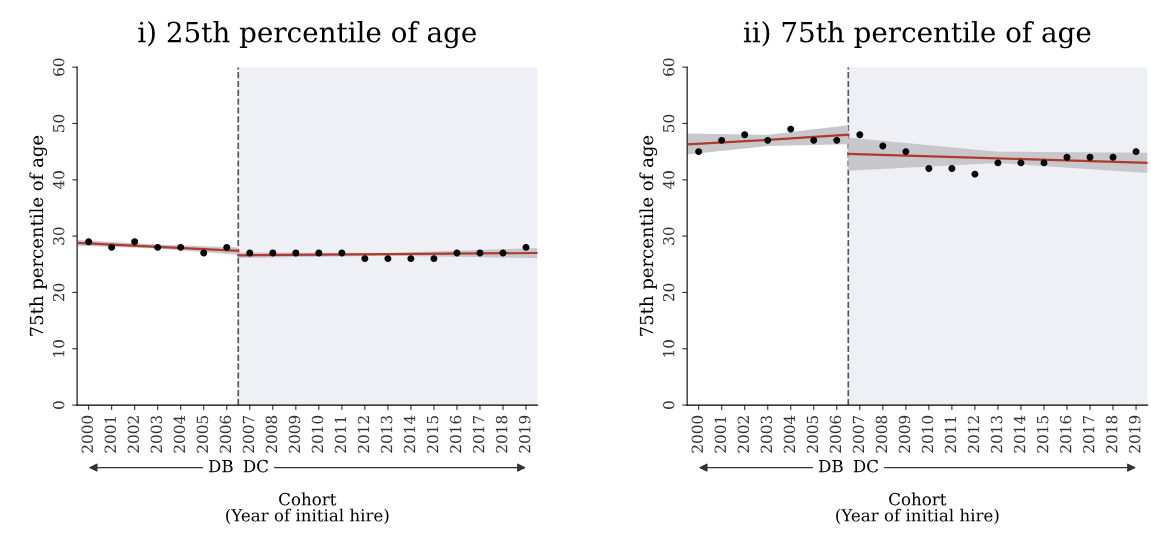 This screenshot has height=533, width=1151. Describe the element at coordinates (917, 35) in the screenshot. I see `chart-title: ii) 75th percentile of age` at that location.